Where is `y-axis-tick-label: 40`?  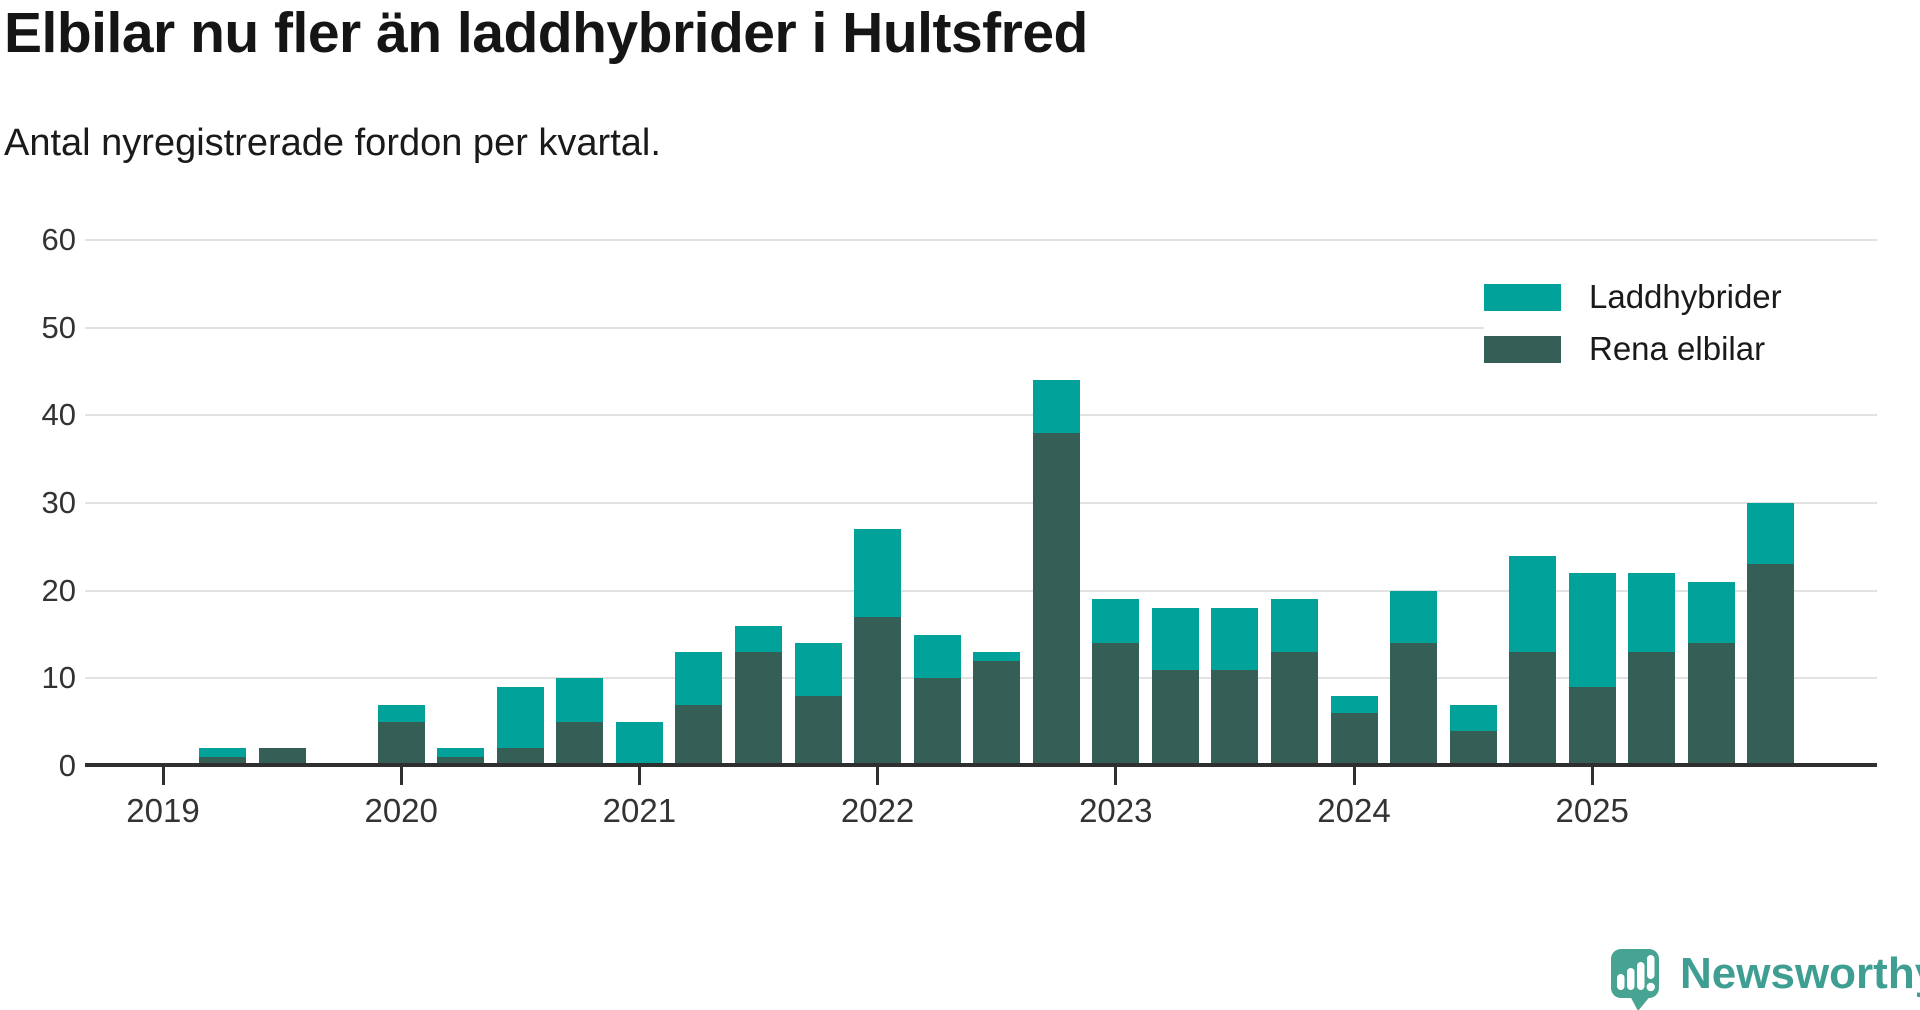
y-axis-tick-label: 40 is located at coordinates (58, 415).